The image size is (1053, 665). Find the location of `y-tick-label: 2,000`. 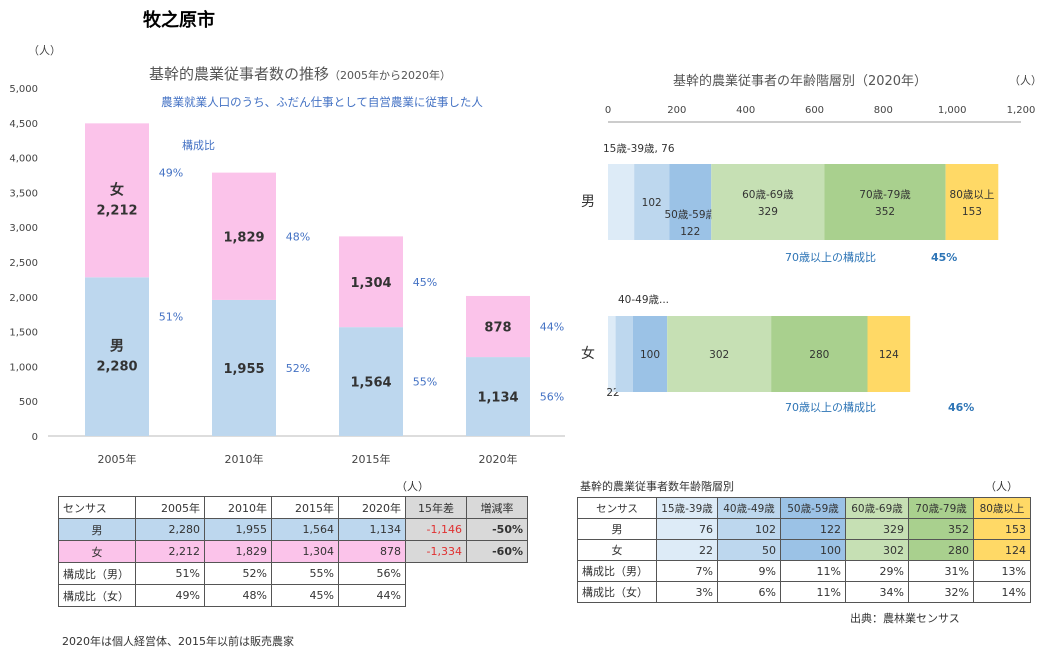

y-tick-label: 2,000 is located at coordinates (23, 298).